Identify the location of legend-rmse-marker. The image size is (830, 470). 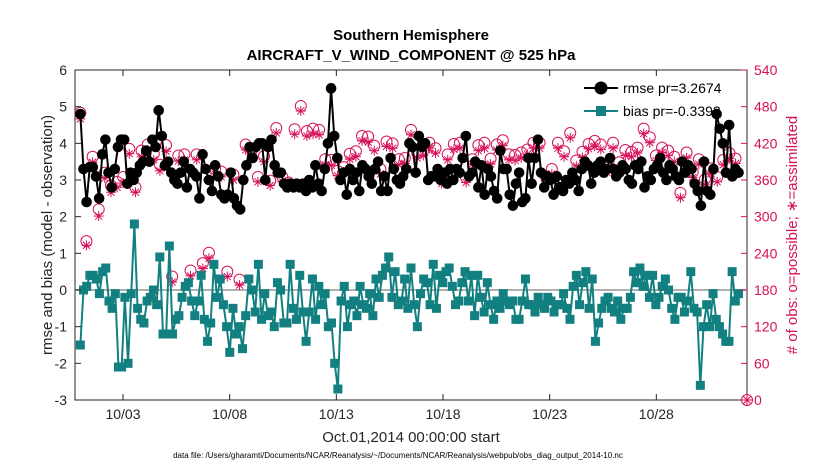
(601, 88).